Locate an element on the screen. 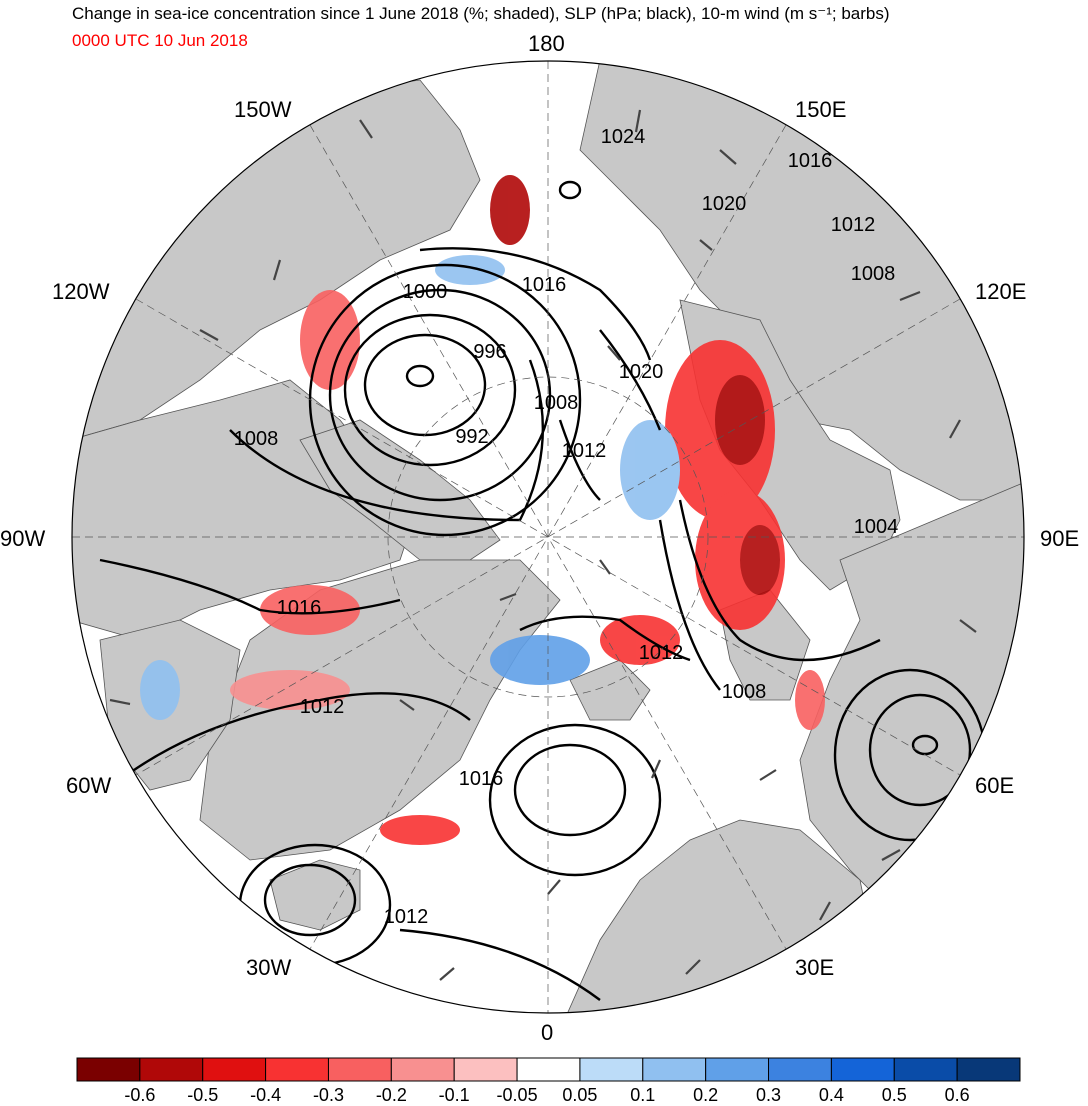 This screenshot has height=1106, width=1088. lon-label-150e: 150E is located at coordinates (821, 109).